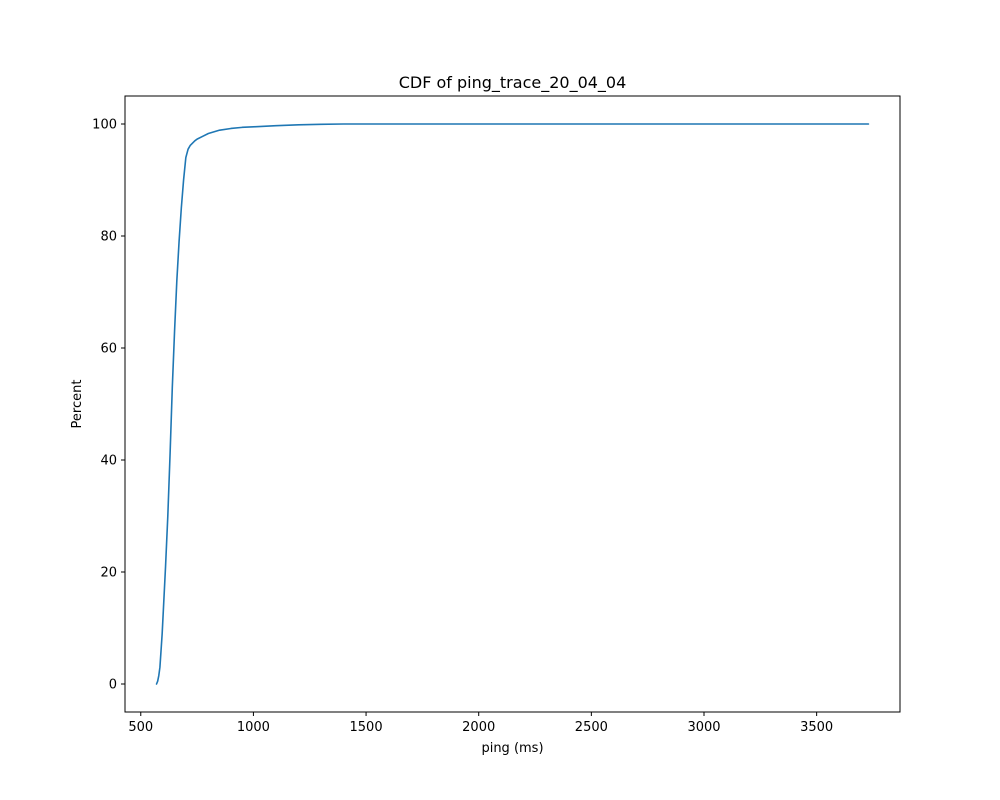 Image resolution: width=1000 pixels, height=800 pixels. I want to click on y-tick-label: 100, so click(104, 125).